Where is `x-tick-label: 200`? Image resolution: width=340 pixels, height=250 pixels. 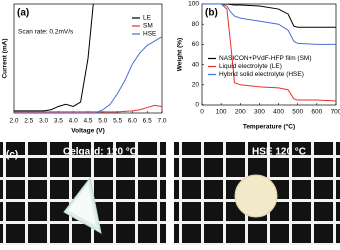 x-tick-label: 200 is located at coordinates (240, 112).